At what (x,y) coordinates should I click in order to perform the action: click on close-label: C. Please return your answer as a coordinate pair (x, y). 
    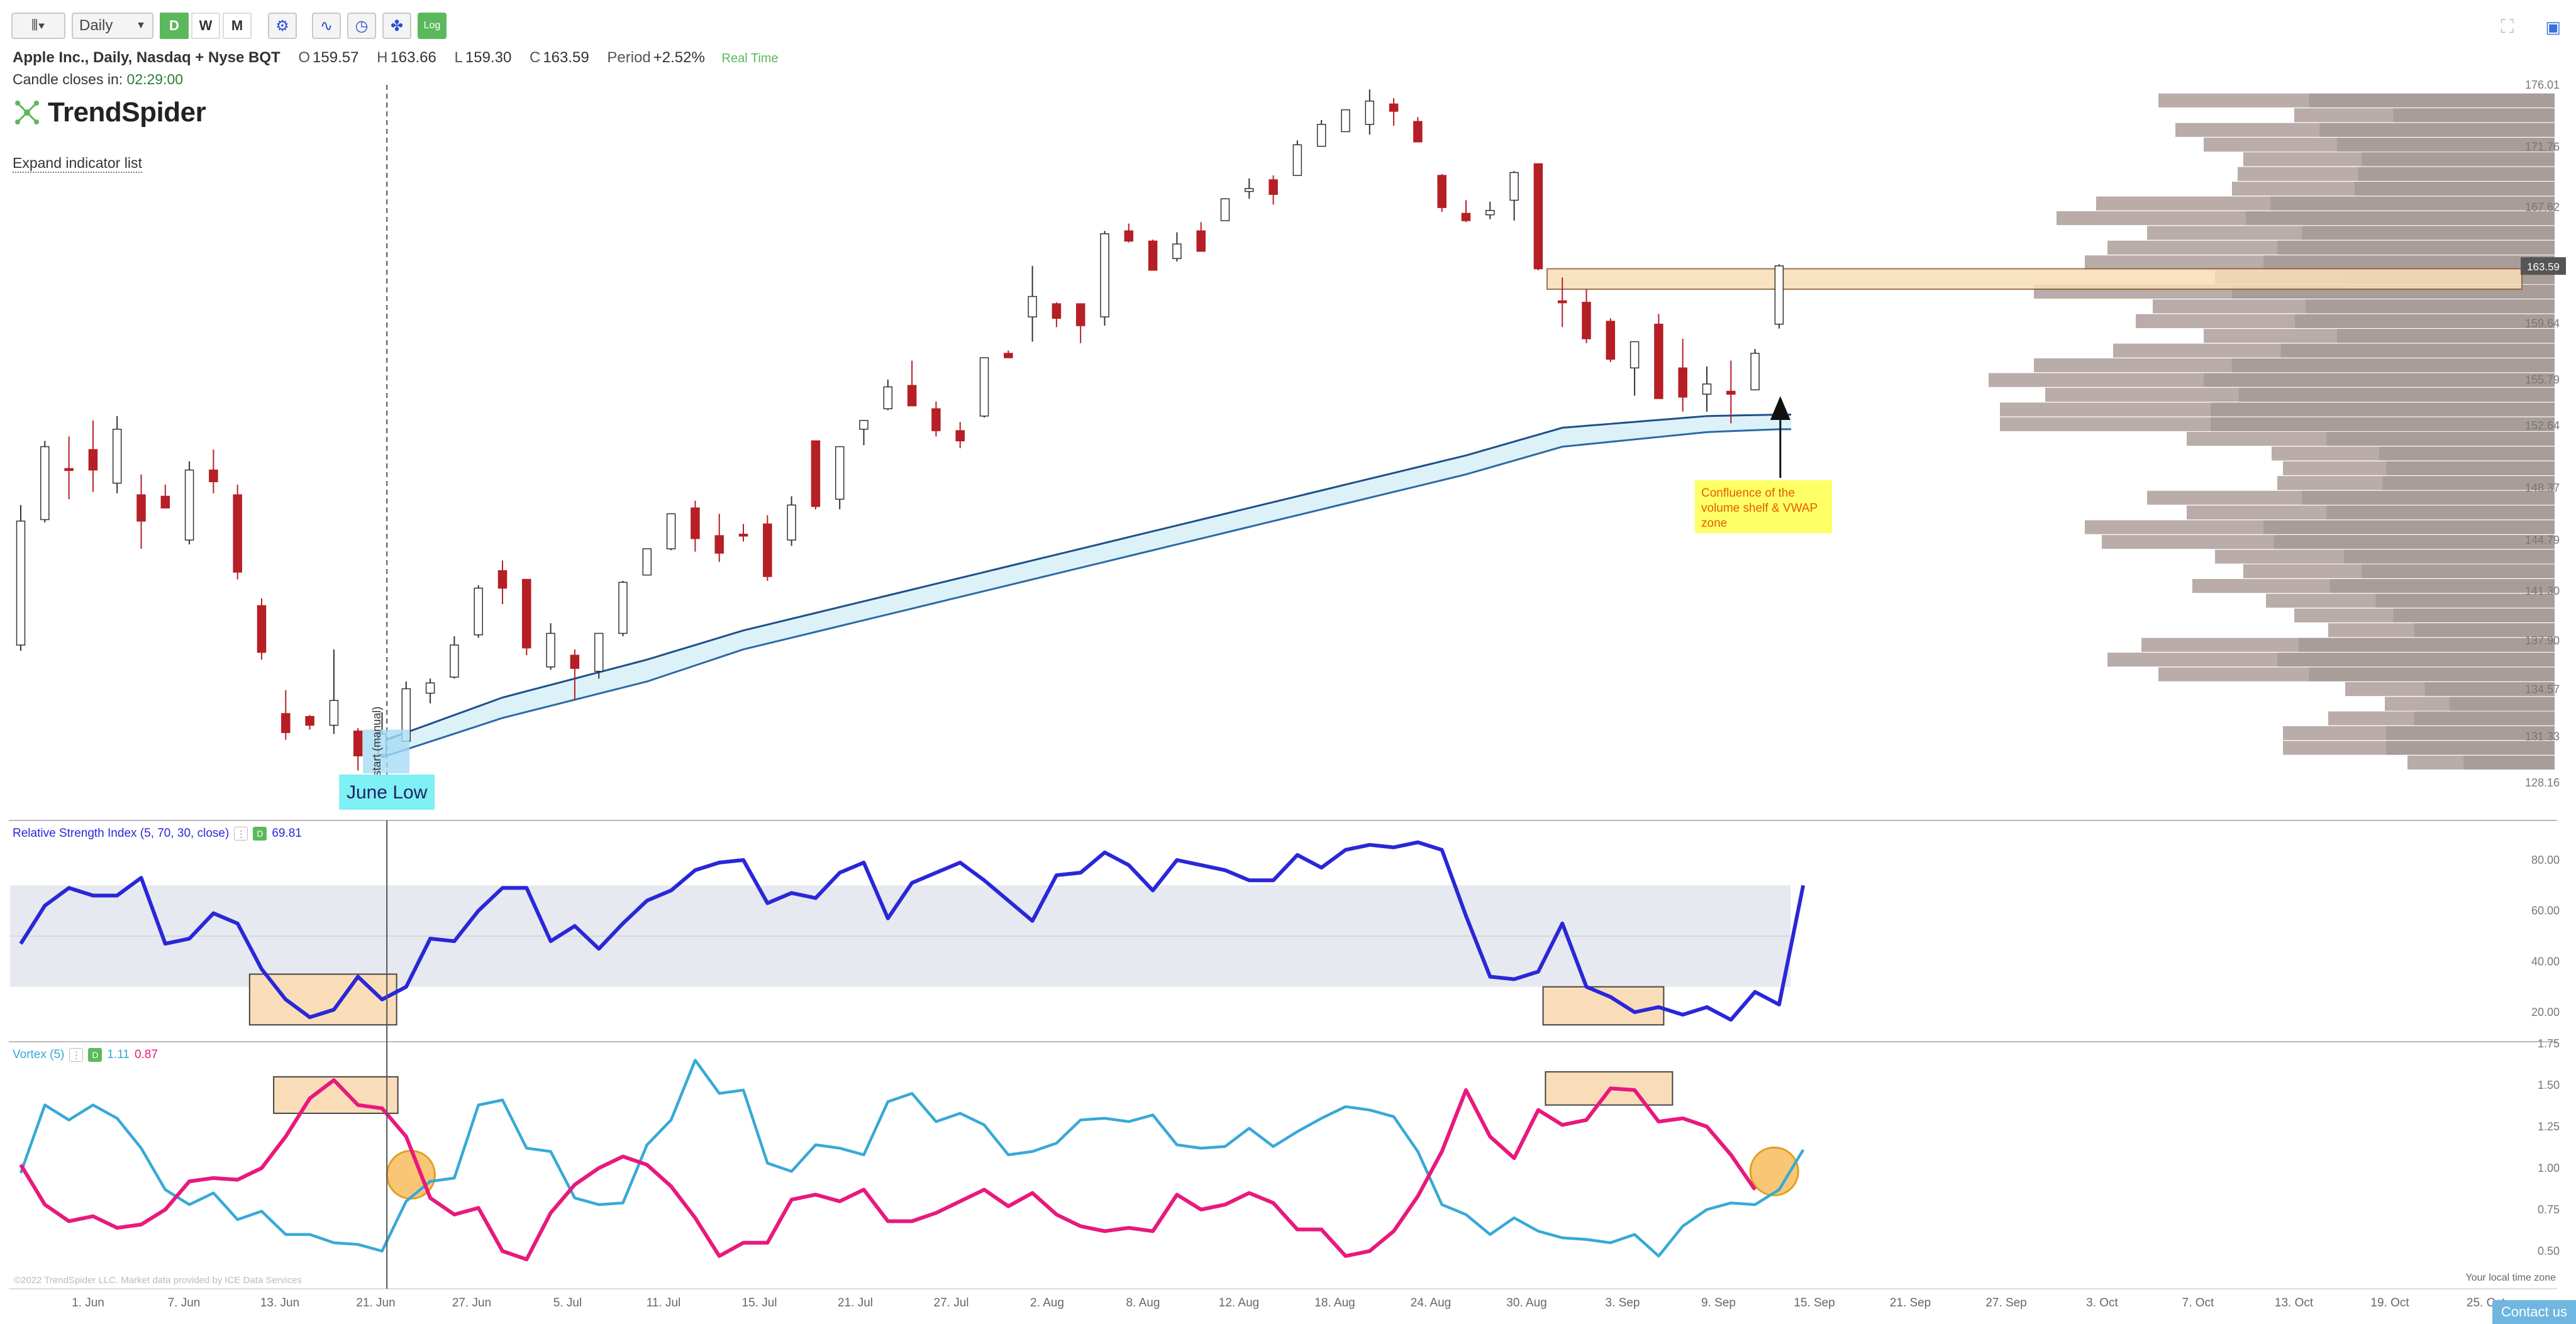
    Looking at the image, I should click on (535, 57).